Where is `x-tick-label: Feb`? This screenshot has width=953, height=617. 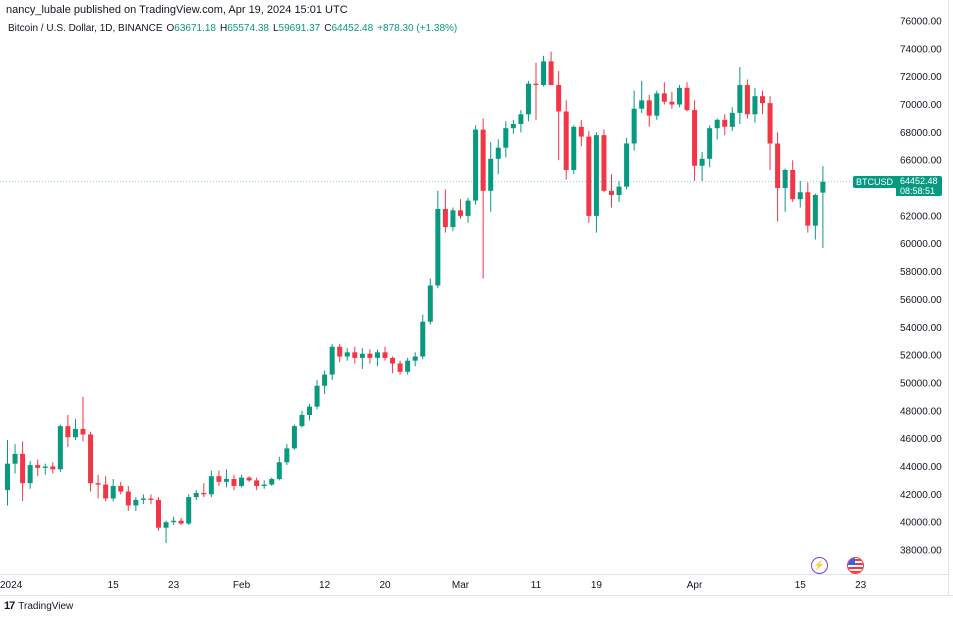 x-tick-label: Feb is located at coordinates (242, 585).